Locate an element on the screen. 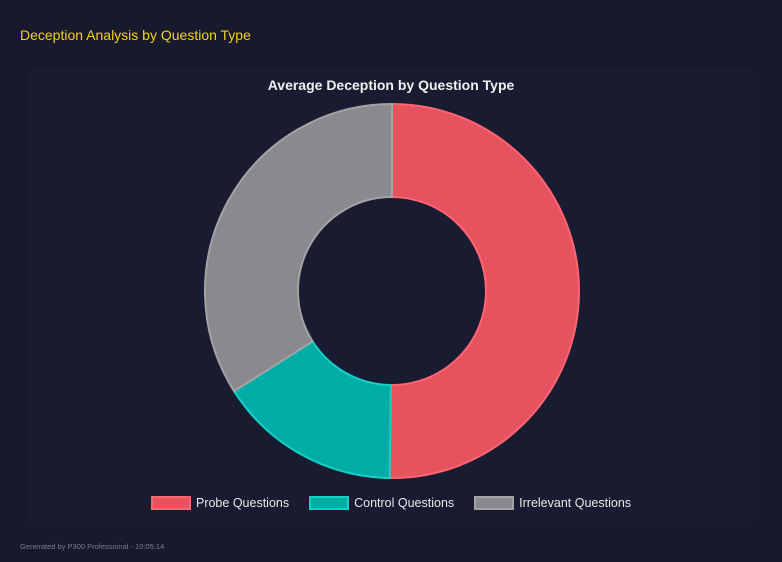  legend-item: Probe Questions is located at coordinates (220, 503).